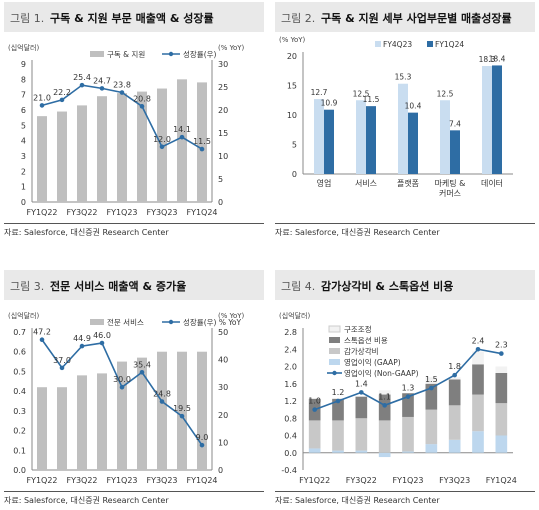 The height and width of the screenshot is (510, 539). What do you see at coordinates (201, 480) in the screenshot?
I see `x-tick-label: FY1Q24` at bounding box center [201, 480].